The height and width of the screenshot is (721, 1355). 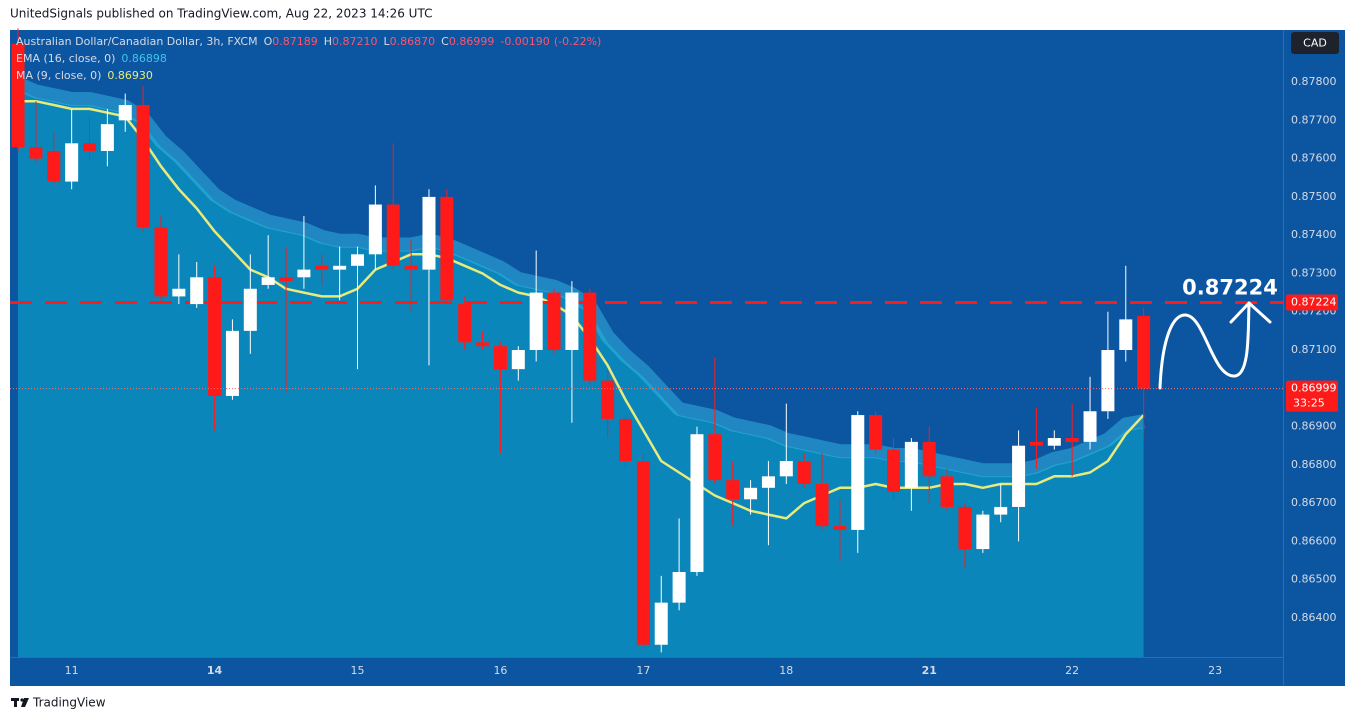 I want to click on x-tick-label: 22, so click(x=1072, y=670).